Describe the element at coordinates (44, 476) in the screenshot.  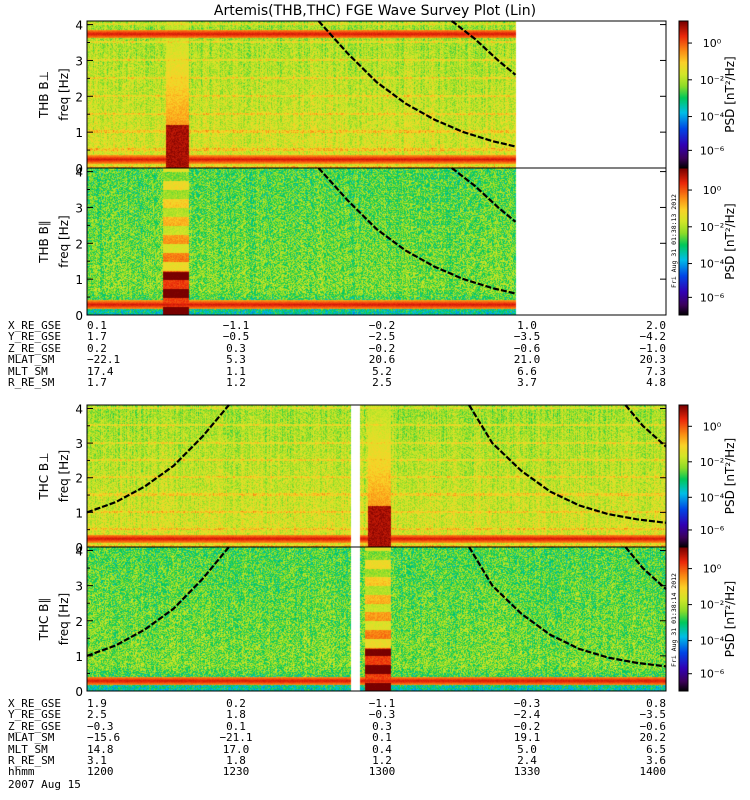
I see `panel-label: THC B⊥` at that location.